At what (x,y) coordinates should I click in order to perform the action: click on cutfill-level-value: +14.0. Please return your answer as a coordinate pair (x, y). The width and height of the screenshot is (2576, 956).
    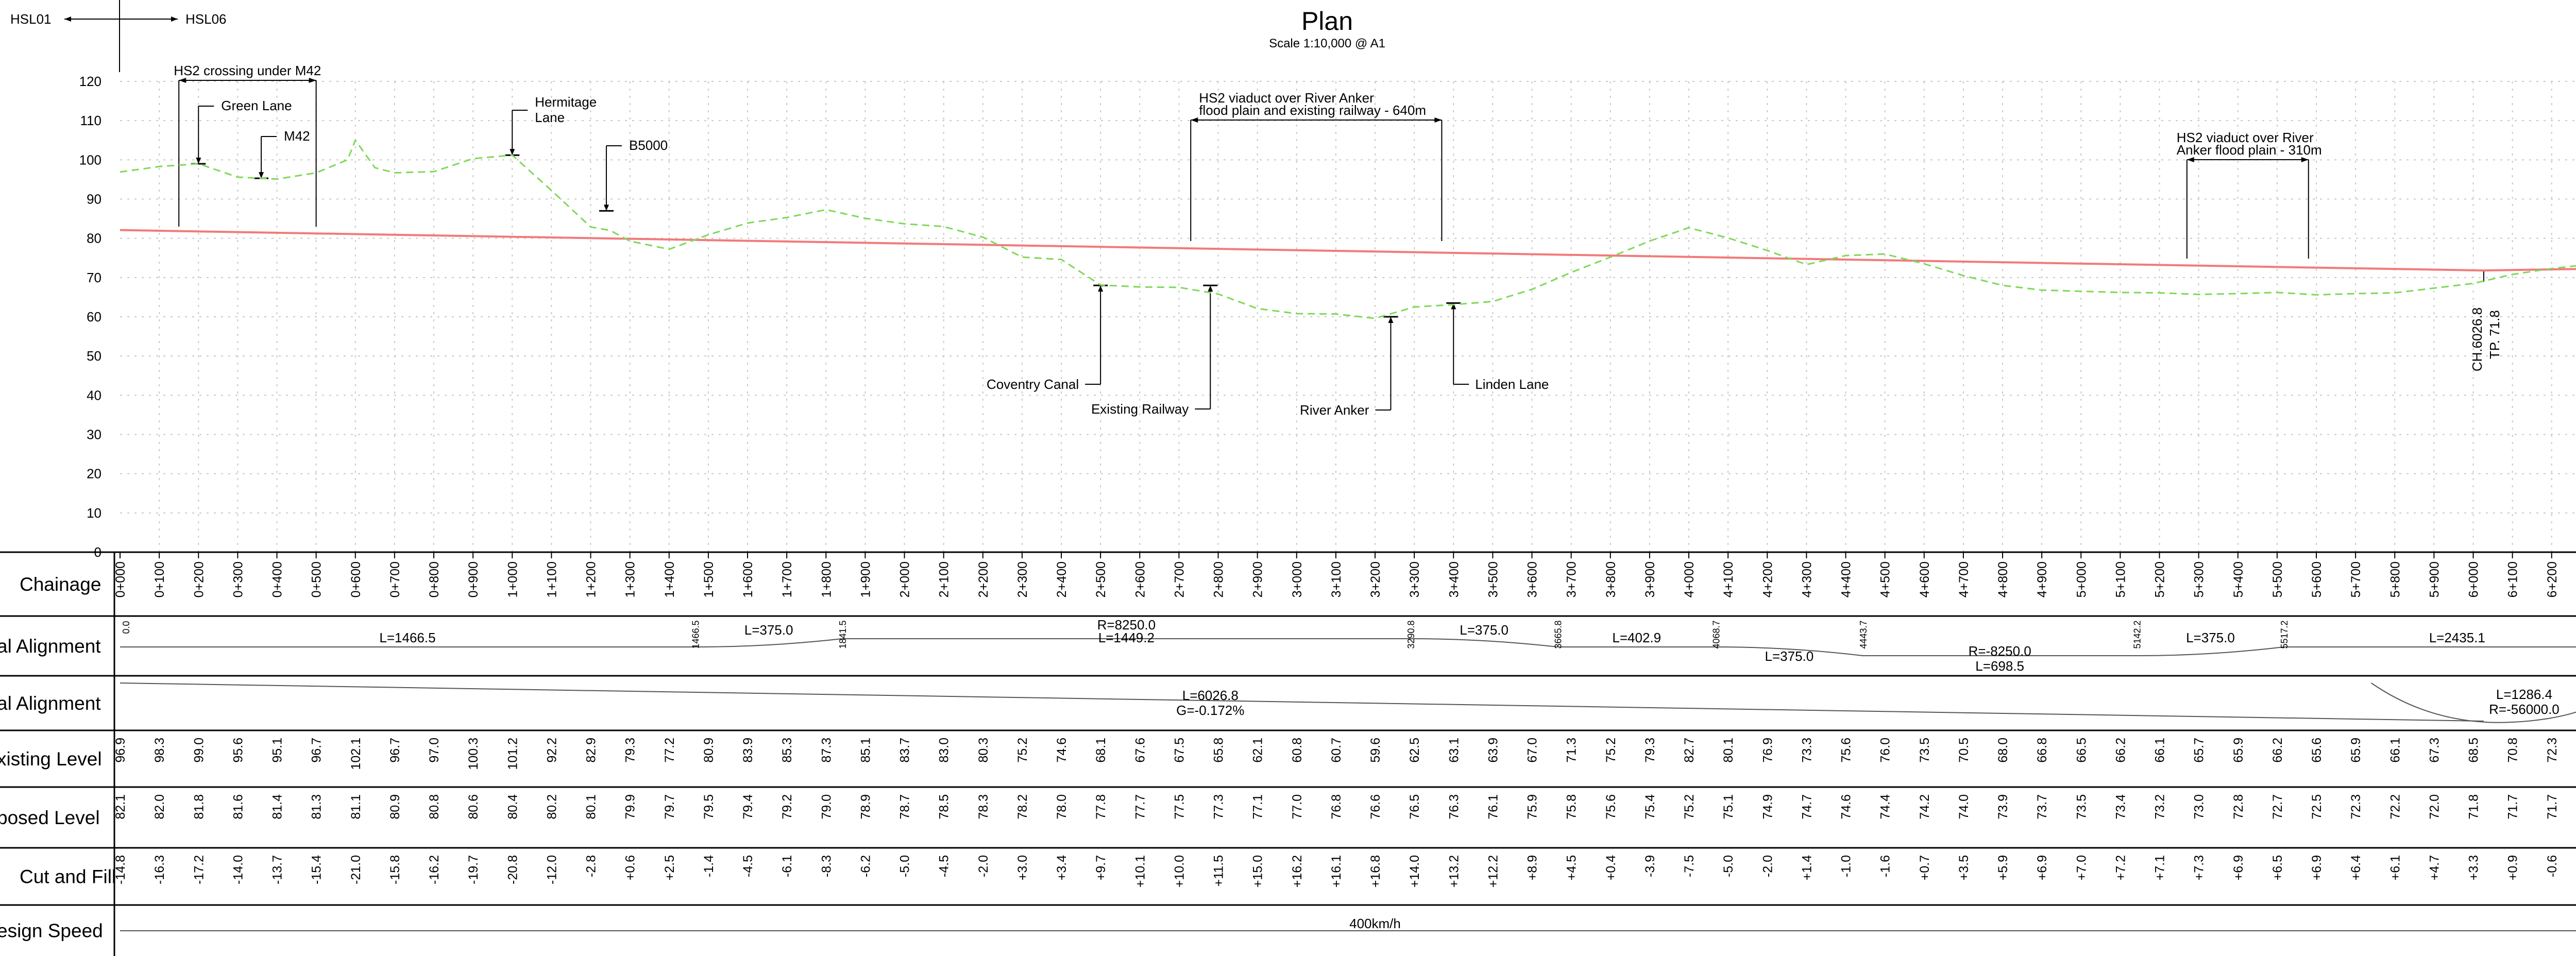
    Looking at the image, I should click on (1415, 871).